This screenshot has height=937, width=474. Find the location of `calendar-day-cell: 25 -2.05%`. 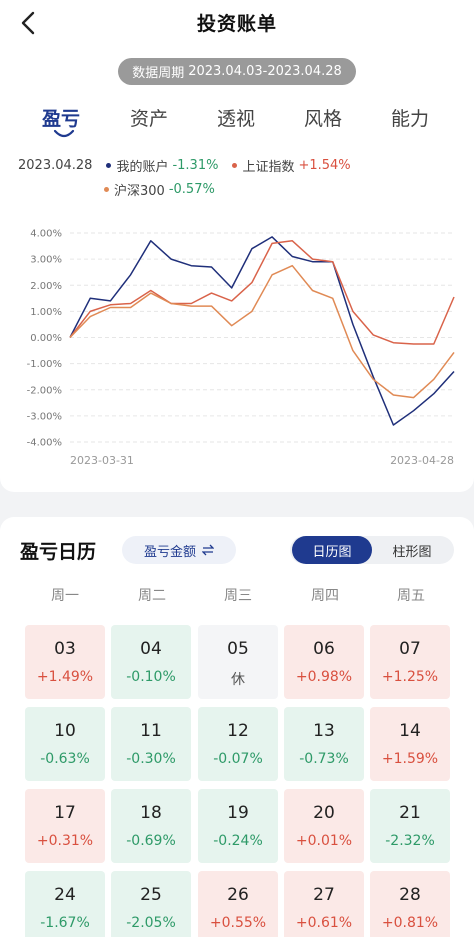

calendar-day-cell: 25 -2.05% is located at coordinates (151, 904).